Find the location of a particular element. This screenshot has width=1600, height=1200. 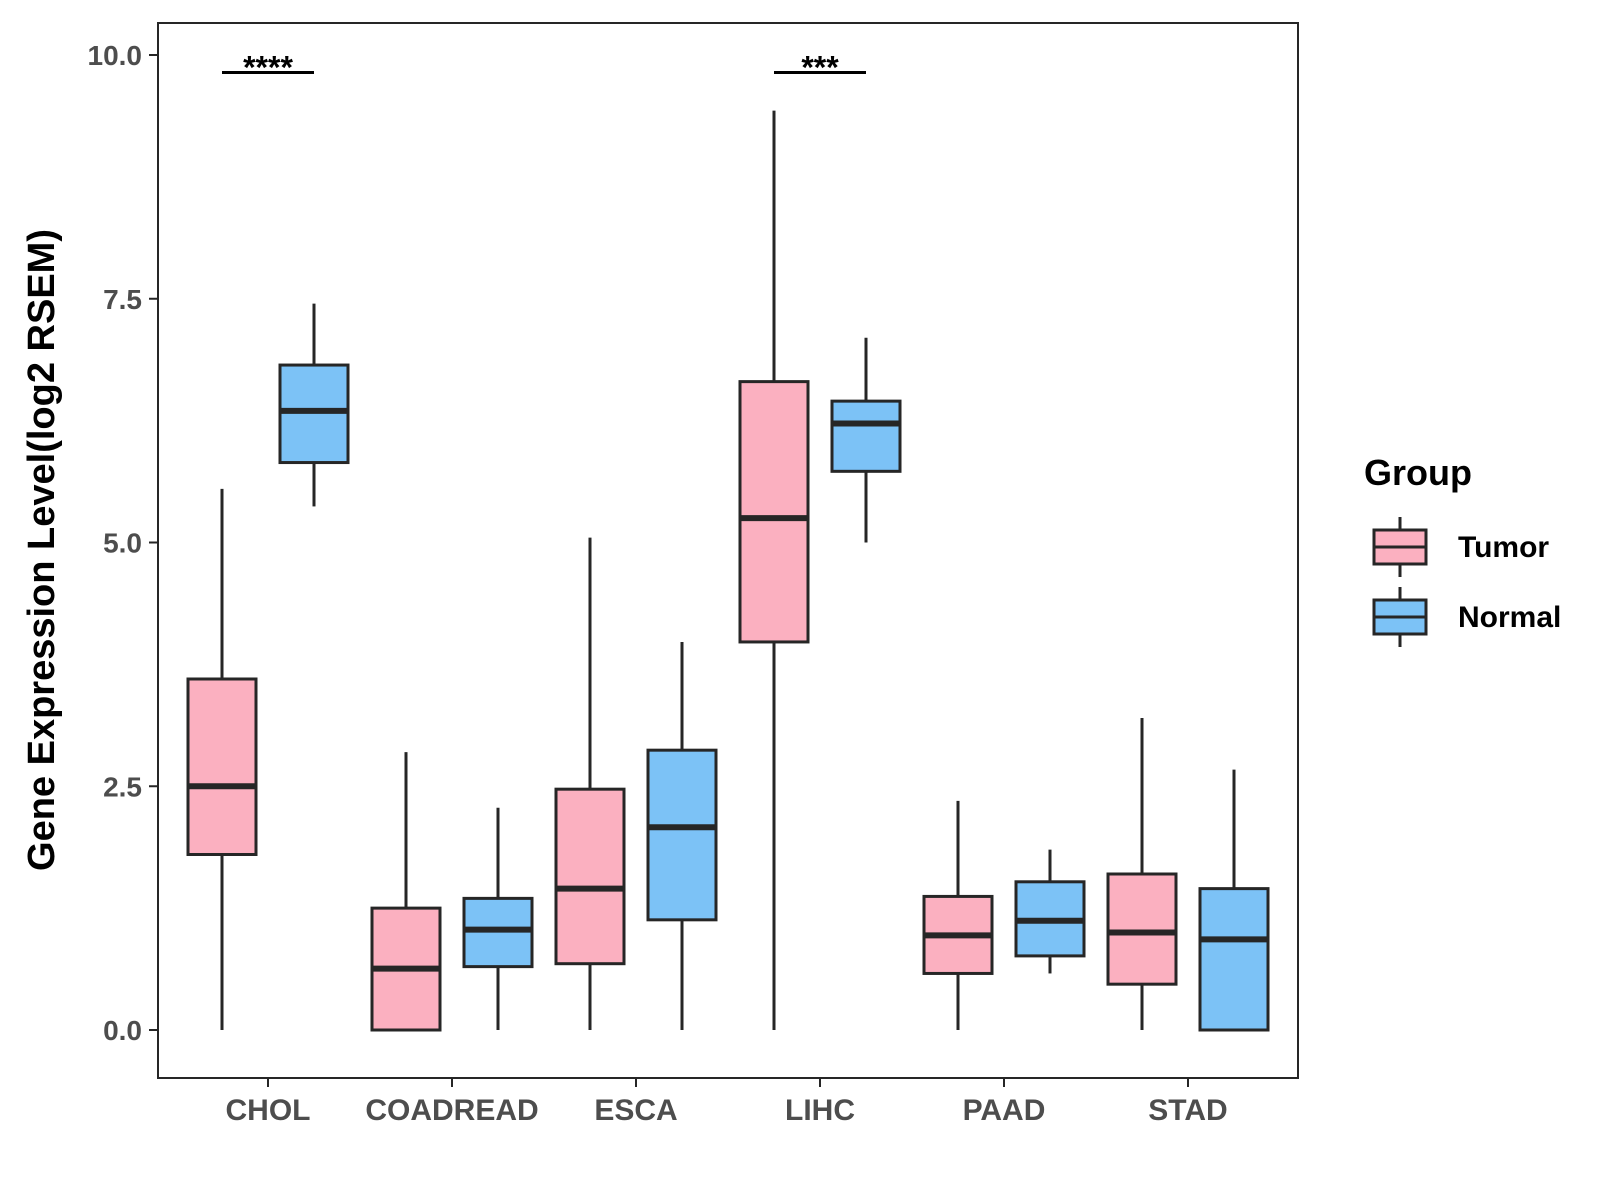

box-tumor-coadread is located at coordinates (406, 892).